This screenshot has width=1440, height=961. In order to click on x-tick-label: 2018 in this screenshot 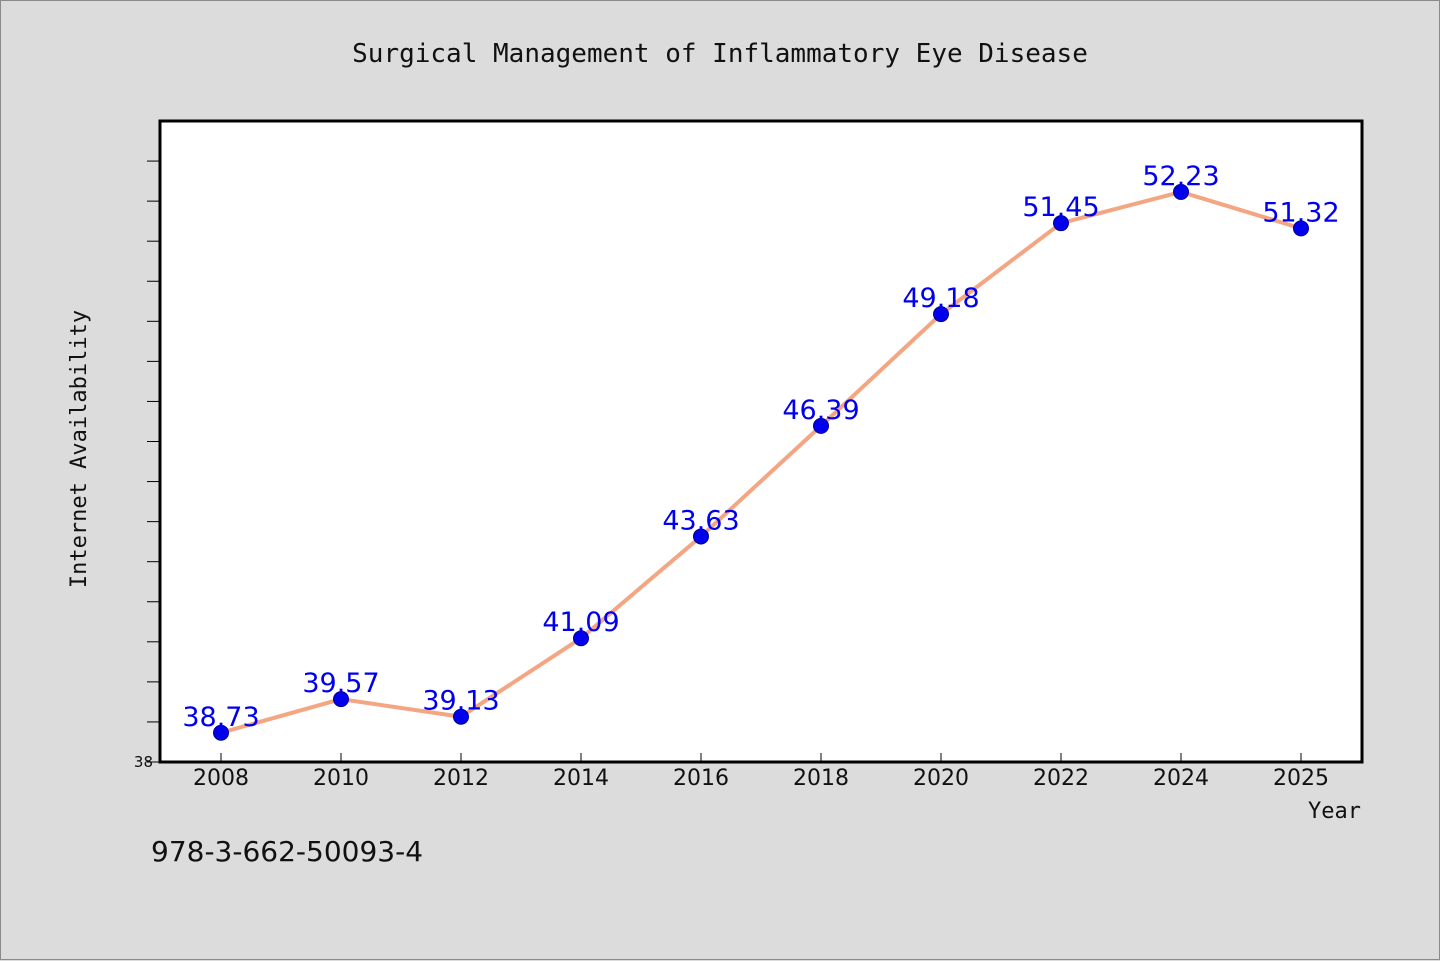, I will do `click(821, 778)`.